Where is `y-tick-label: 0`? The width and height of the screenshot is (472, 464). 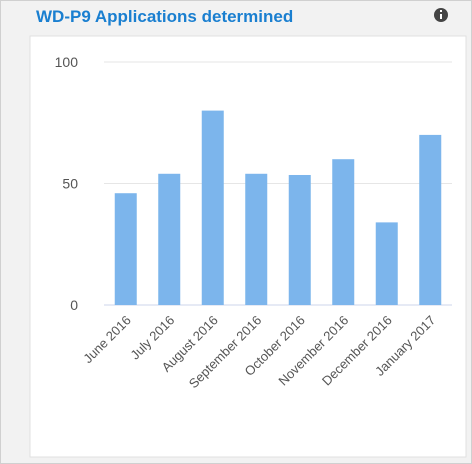
y-tick-label: 0 is located at coordinates (74, 305).